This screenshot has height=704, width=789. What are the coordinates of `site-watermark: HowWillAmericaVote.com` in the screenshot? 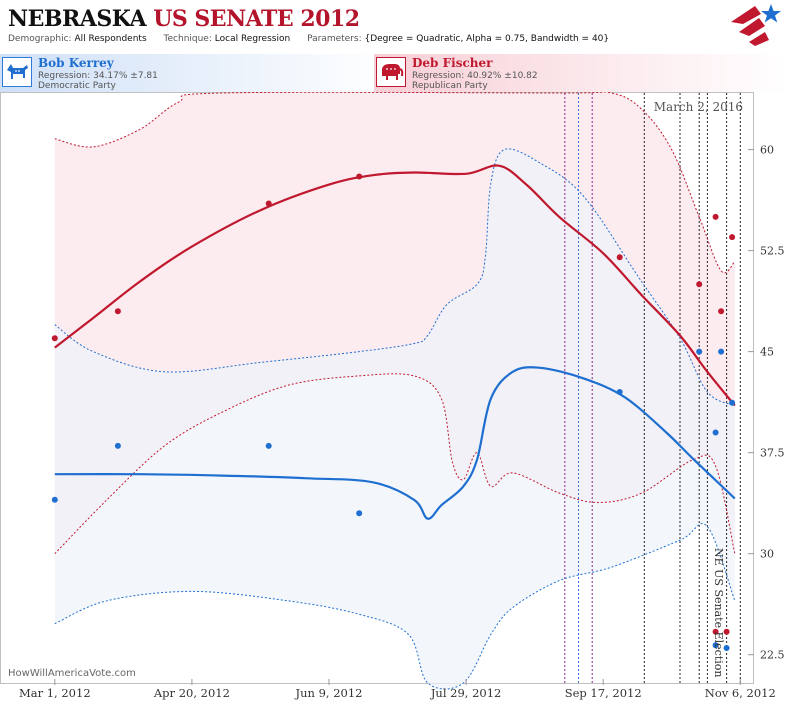 It's located at (72, 673).